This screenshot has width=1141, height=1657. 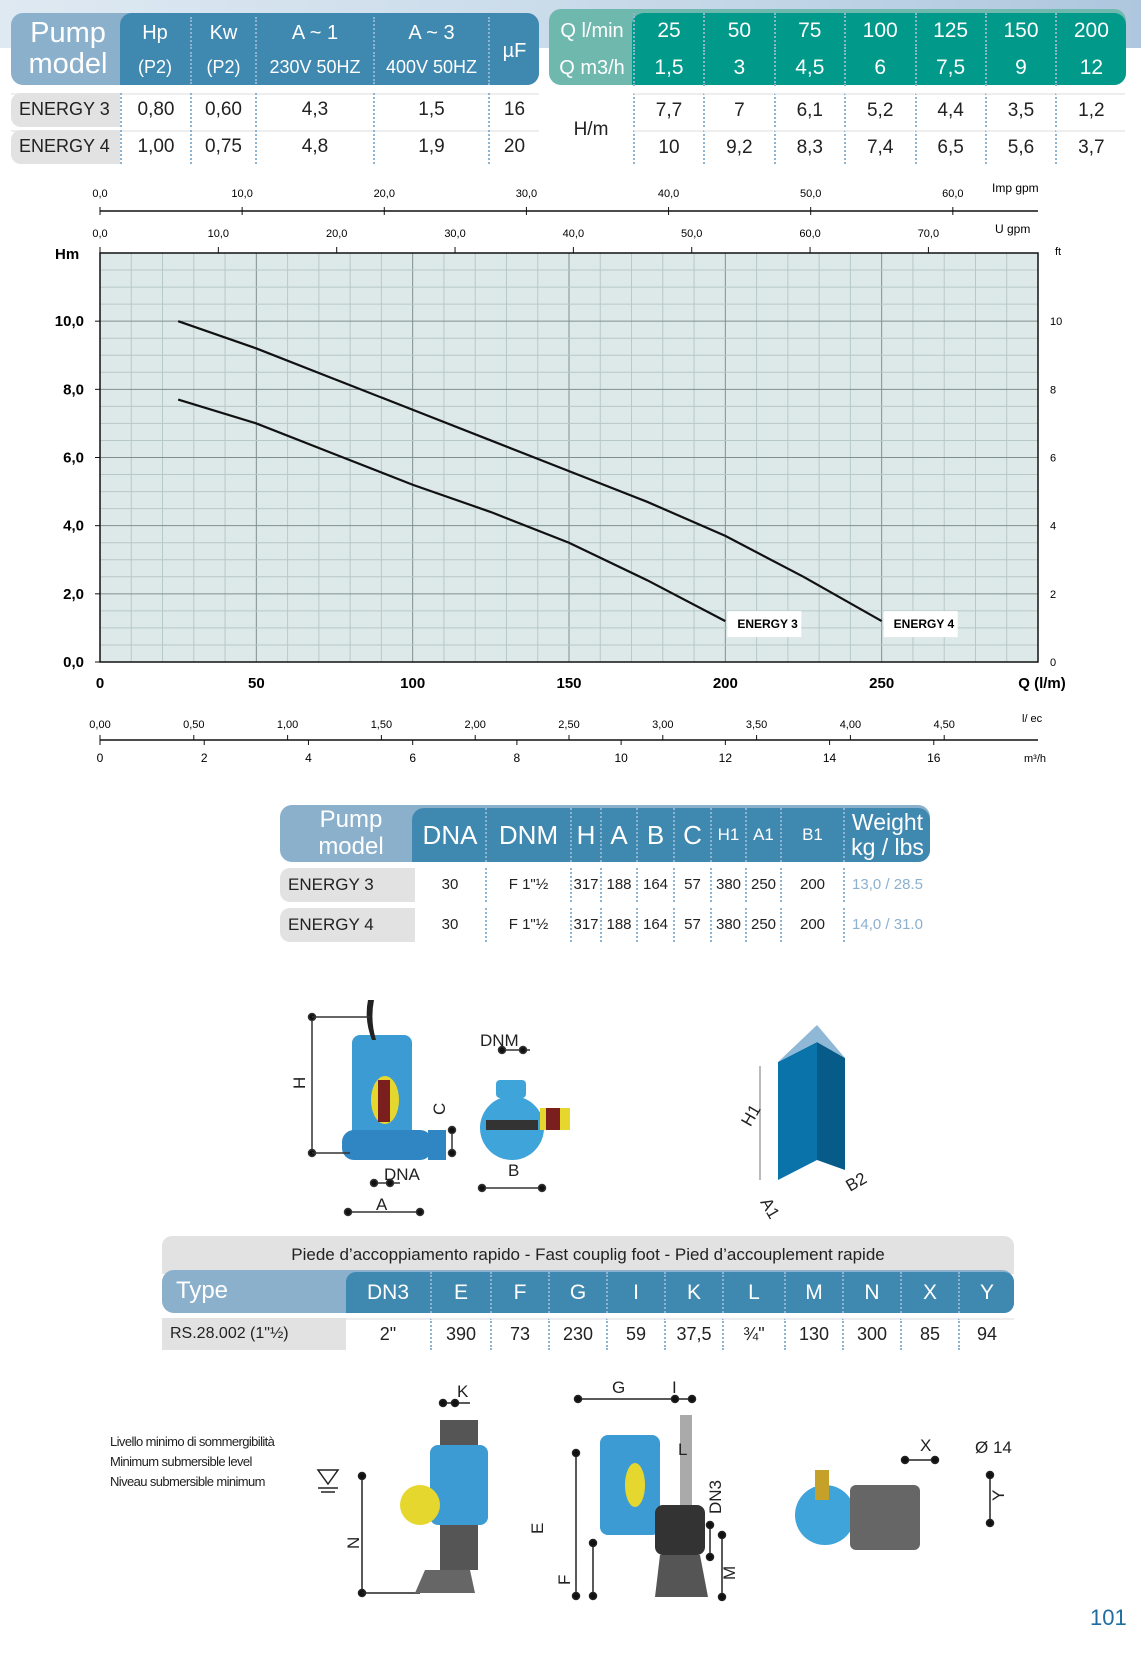 What do you see at coordinates (154, 67) in the screenshot?
I see `header-sub-0: (P2)` at bounding box center [154, 67].